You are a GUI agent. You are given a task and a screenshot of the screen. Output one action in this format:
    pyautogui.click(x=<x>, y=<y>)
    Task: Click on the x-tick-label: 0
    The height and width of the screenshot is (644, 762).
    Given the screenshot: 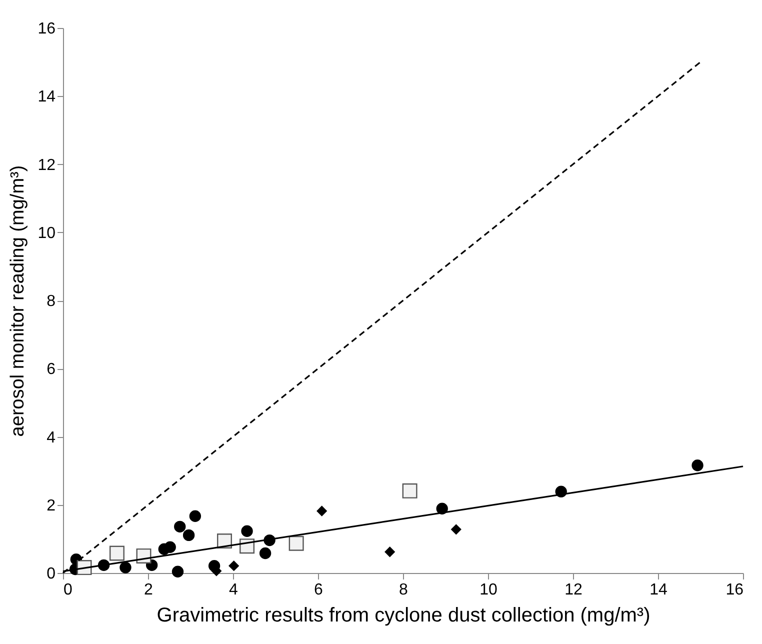 What is the action you would take?
    pyautogui.click(x=68, y=590)
    